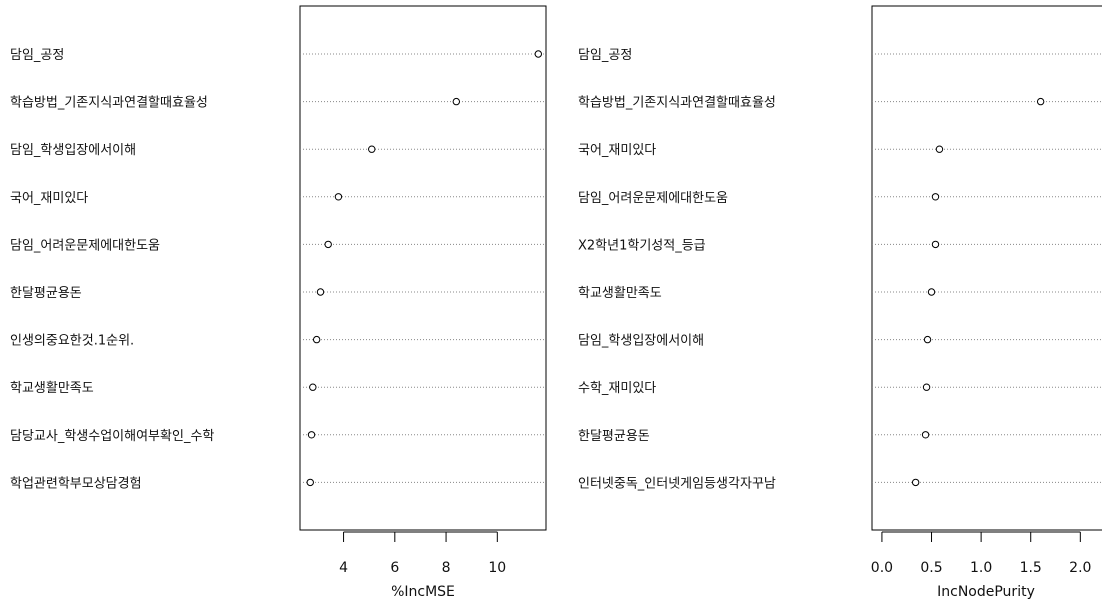 The image size is (1102, 602). Describe the element at coordinates (882, 568) in the screenshot. I see `x-tick-label: 0.0` at that location.